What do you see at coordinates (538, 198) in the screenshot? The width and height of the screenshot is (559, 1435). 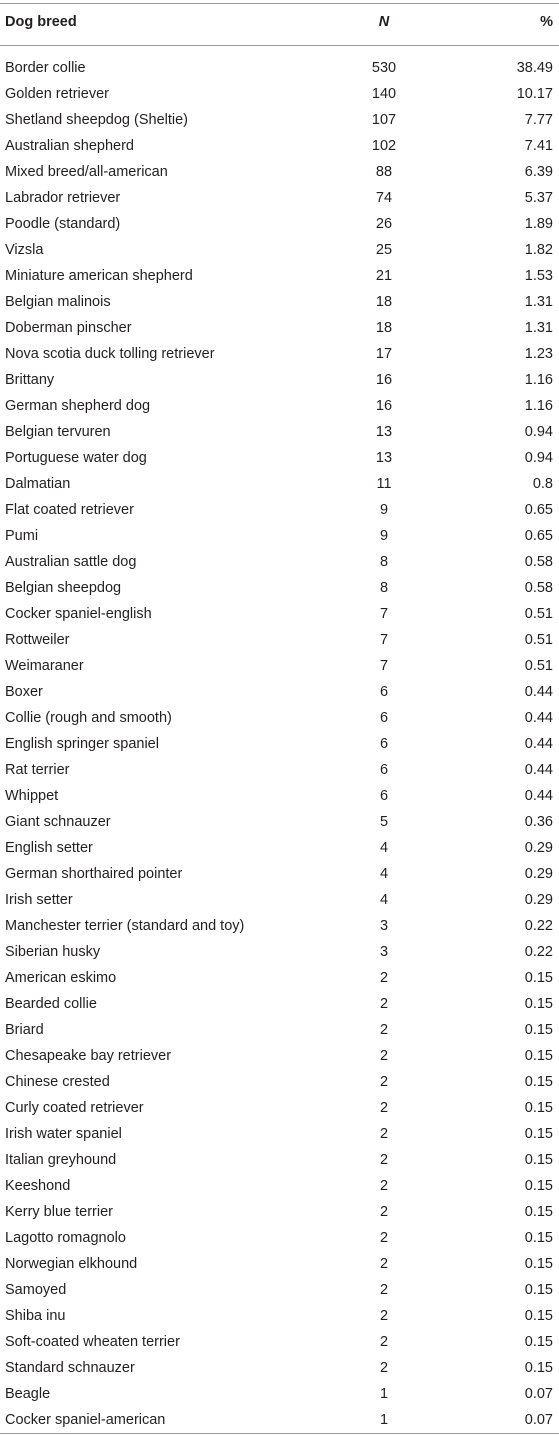 I see `table-cell: 5.37` at bounding box center [538, 198].